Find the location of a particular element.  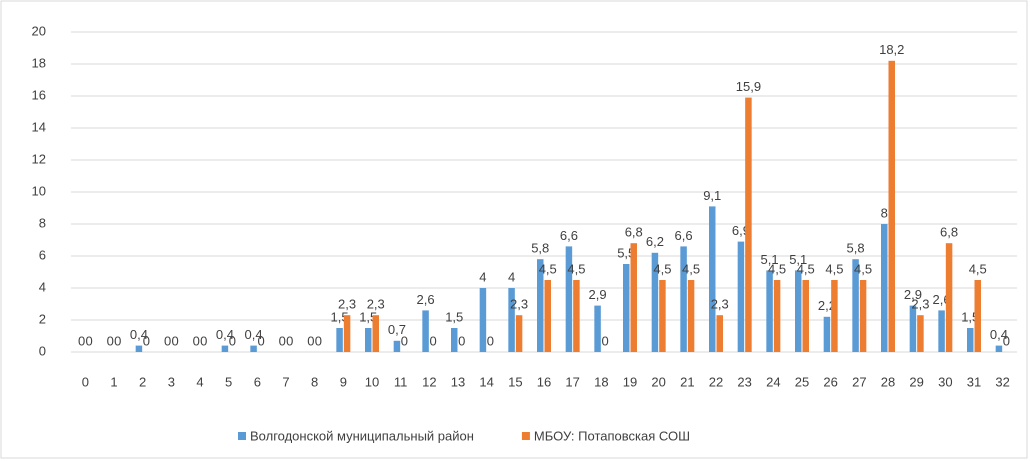

x-tick-label: 8 is located at coordinates (314, 381).